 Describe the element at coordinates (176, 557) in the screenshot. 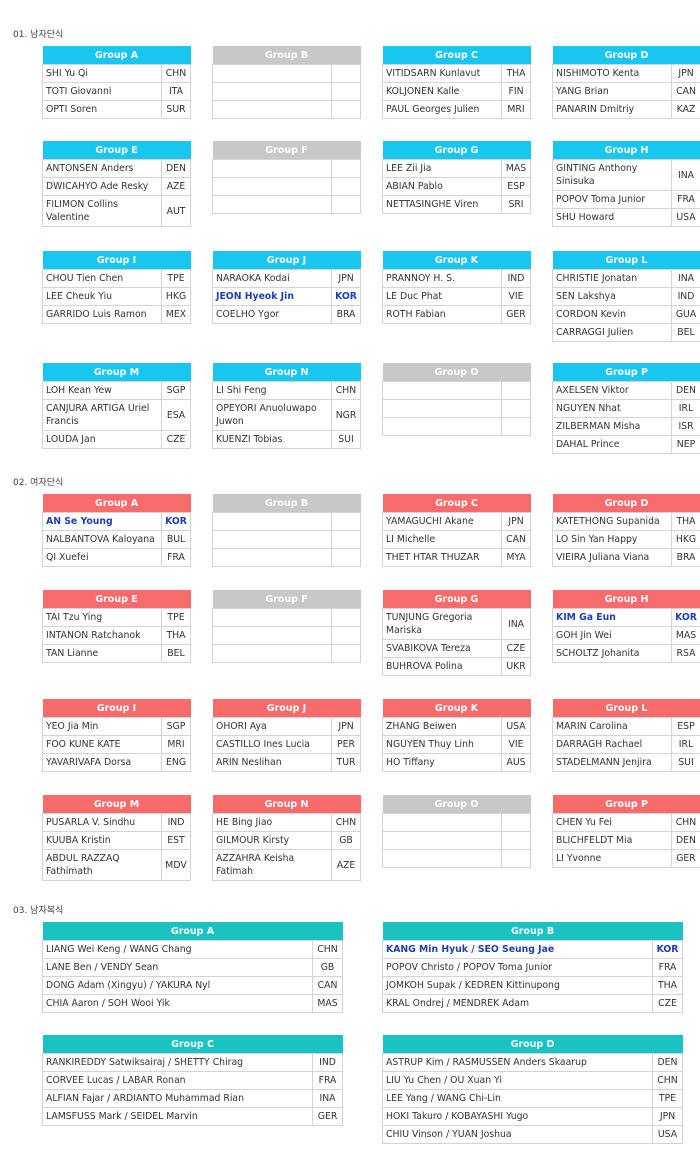

I see `country-code: FRA` at that location.